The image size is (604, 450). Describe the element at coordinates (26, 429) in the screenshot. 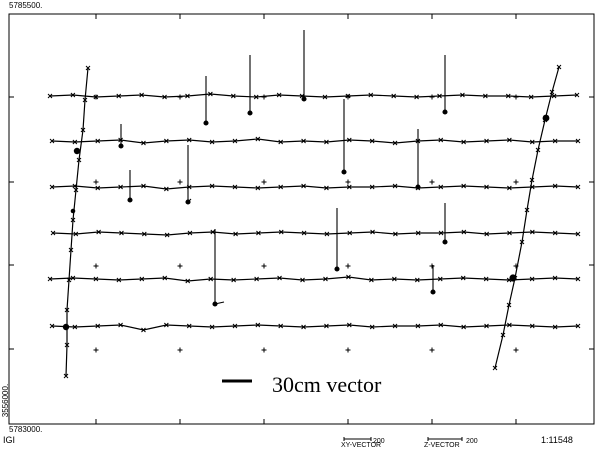

I see `northing-bottom-label: 5783000.` at that location.